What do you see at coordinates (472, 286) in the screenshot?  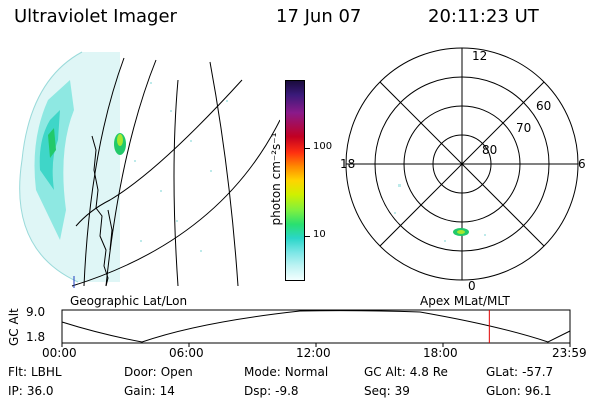 I see `mlt-label-0: 0` at bounding box center [472, 286].